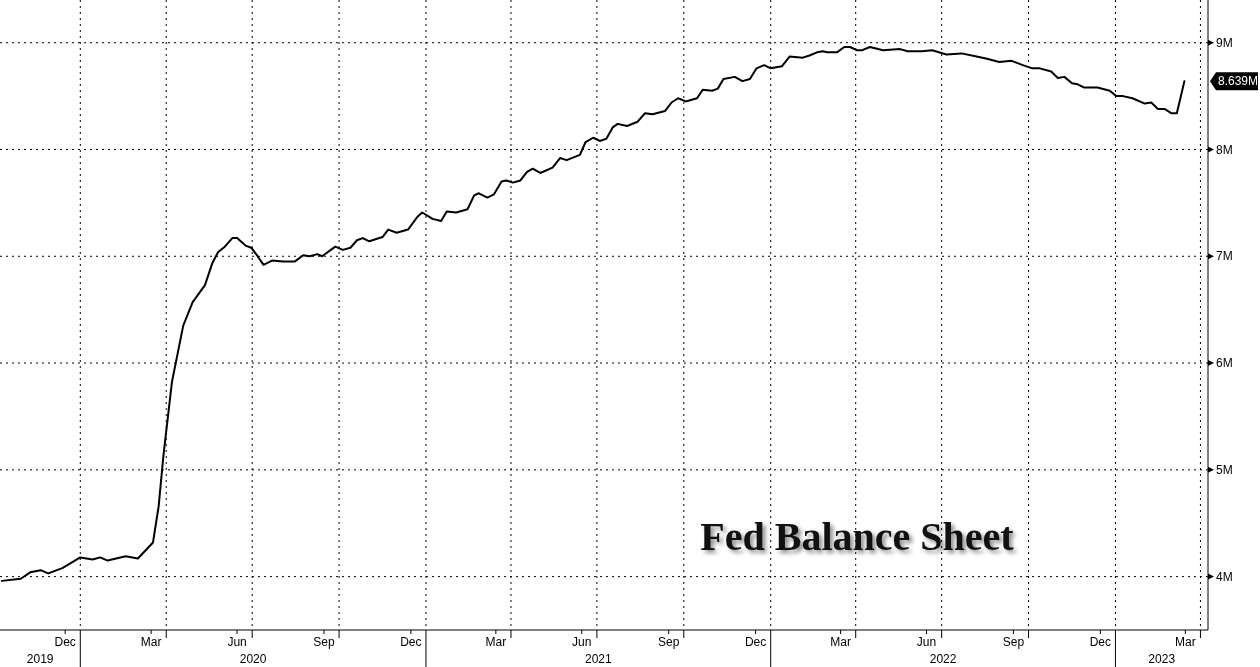 The width and height of the screenshot is (1260, 667). Describe the element at coordinates (1224, 470) in the screenshot. I see `y-tick-label: 5M` at that location.